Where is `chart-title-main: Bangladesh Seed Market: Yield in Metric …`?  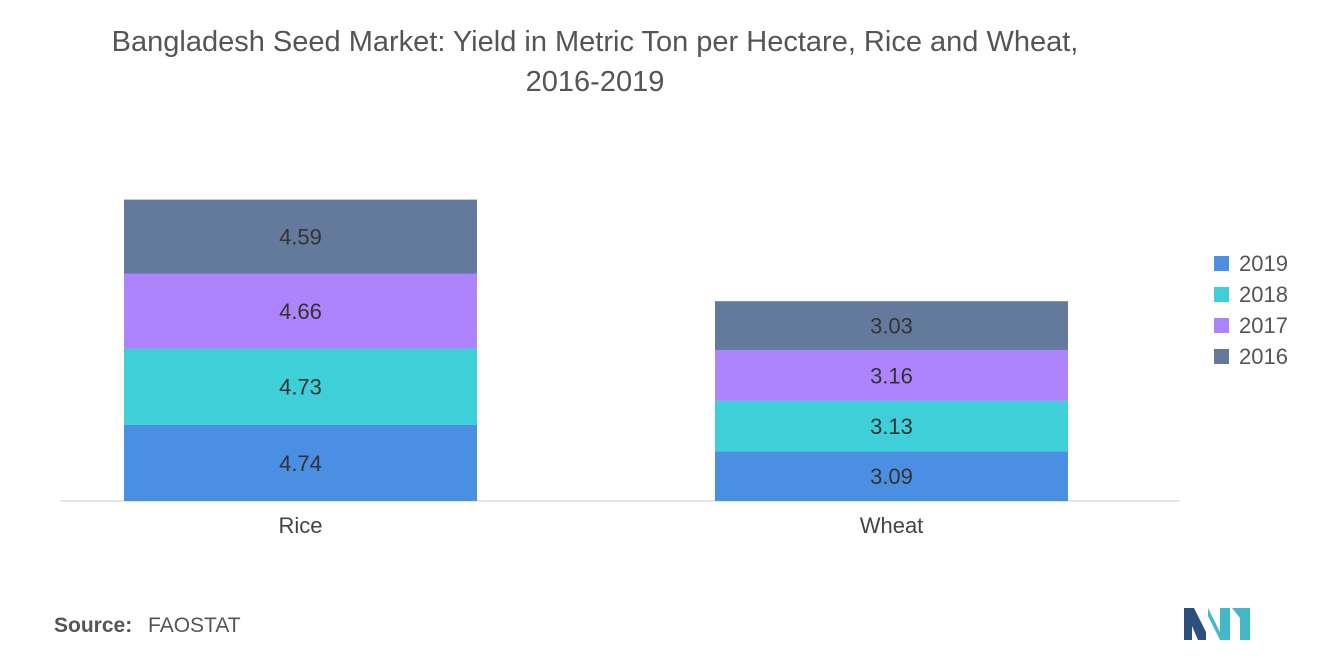
chart-title-main: Bangladesh Seed Market: Yield in Metric … is located at coordinates (595, 42).